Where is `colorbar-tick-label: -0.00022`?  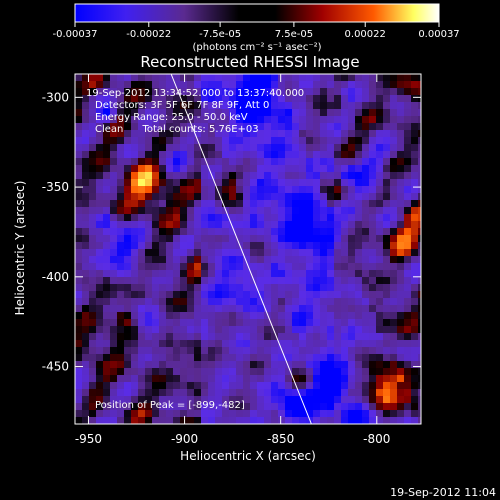
colorbar-tick-label: -0.00022 is located at coordinates (148, 34).